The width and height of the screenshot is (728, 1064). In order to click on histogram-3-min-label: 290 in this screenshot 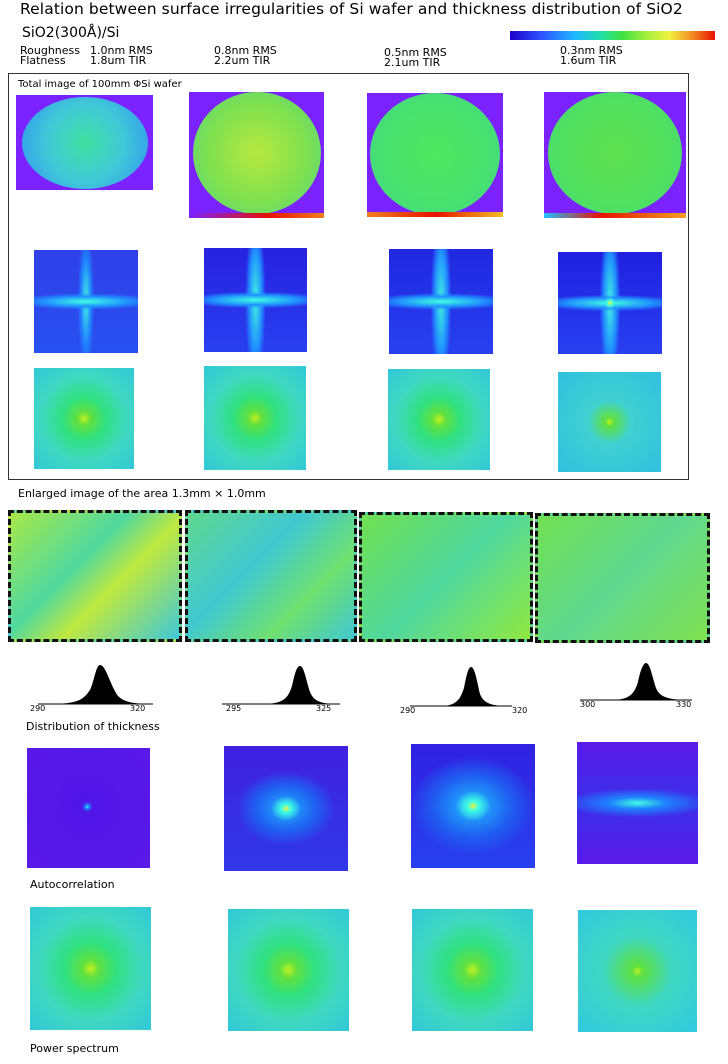, I will do `click(408, 710)`.